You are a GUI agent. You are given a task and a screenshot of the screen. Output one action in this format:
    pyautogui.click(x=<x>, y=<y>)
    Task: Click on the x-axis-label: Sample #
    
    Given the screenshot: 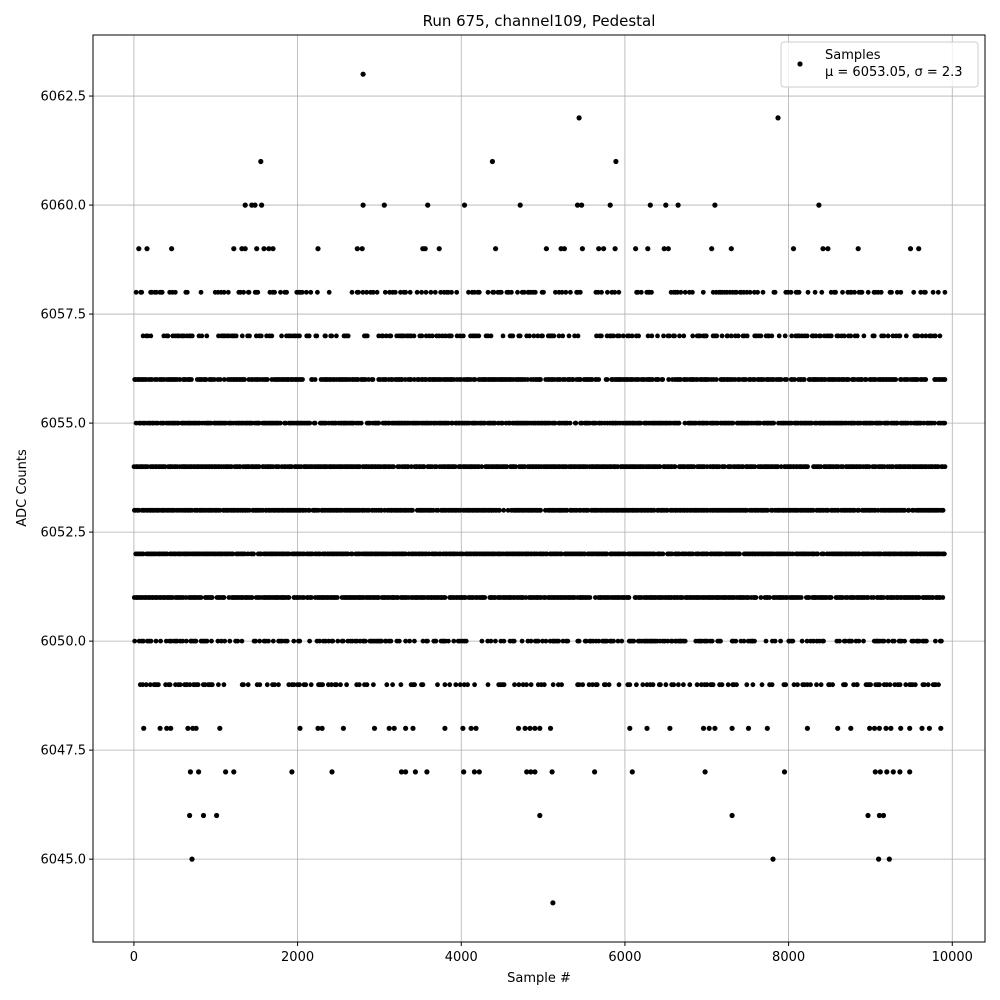 What is the action you would take?
    pyautogui.click(x=539, y=978)
    